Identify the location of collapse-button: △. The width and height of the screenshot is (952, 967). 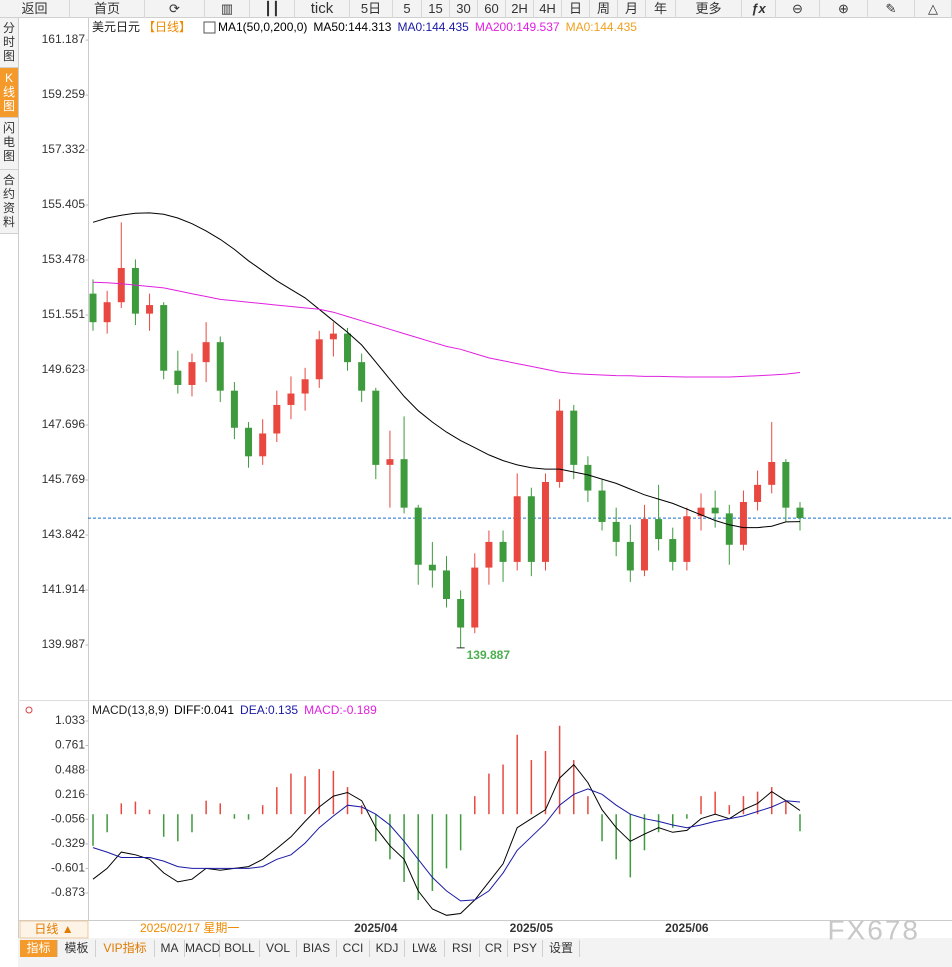
(933, 9).